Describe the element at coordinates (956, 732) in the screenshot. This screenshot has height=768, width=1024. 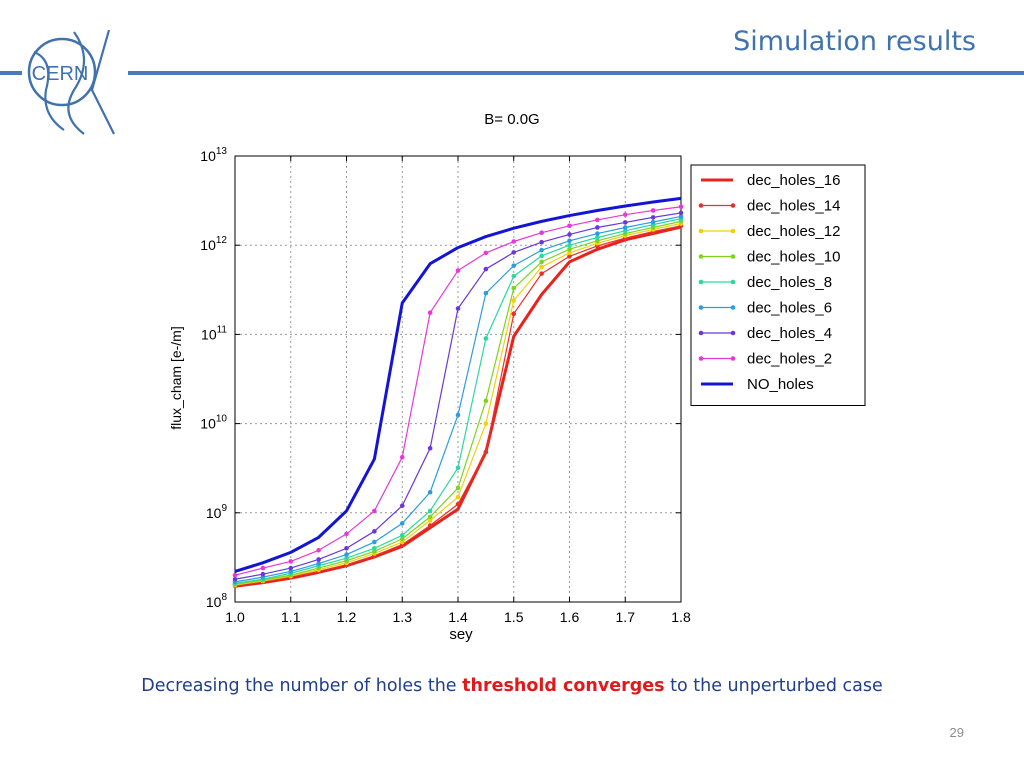
I see `page-number: 29` at that location.